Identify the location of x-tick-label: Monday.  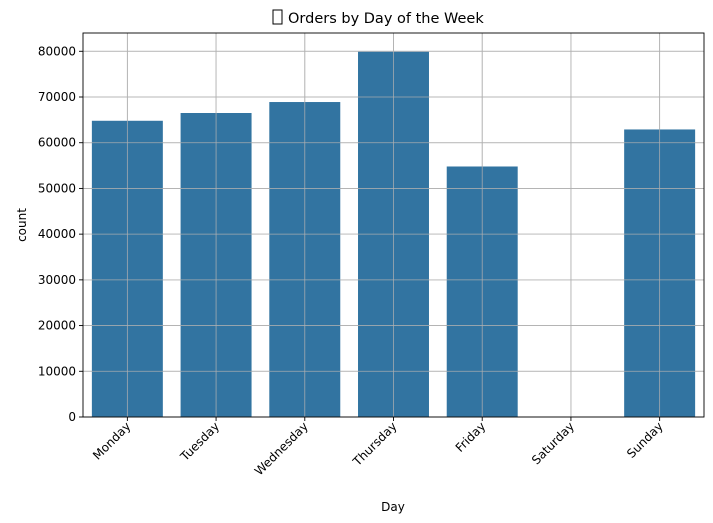
(111, 440).